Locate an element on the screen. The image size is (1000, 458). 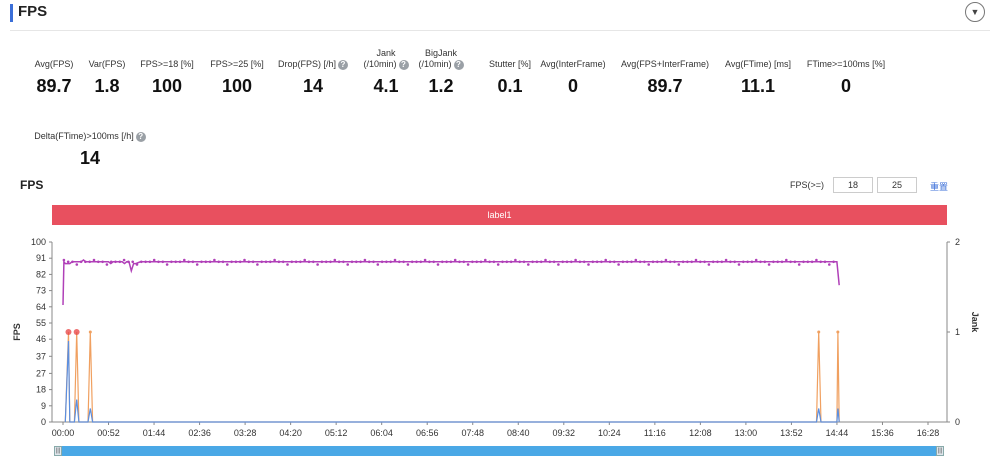
x-tick-label: 06:56 is located at coordinates (427, 433).